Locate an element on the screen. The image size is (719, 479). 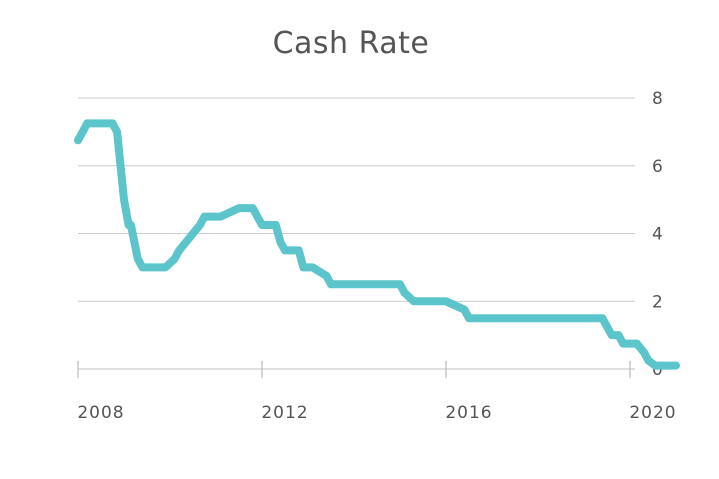
chart-title: Cash Rate is located at coordinates (351, 43).